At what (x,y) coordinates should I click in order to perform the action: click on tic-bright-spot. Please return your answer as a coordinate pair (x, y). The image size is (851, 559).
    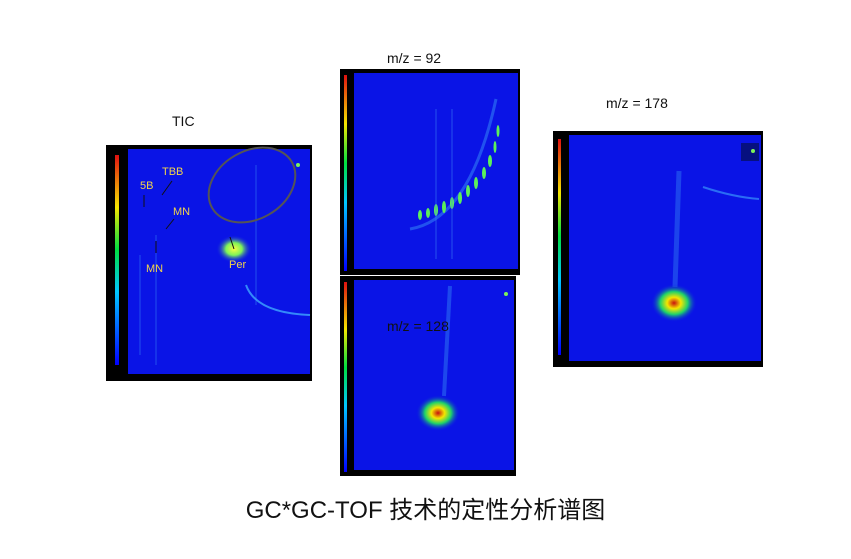
    Looking at the image, I should click on (234, 249).